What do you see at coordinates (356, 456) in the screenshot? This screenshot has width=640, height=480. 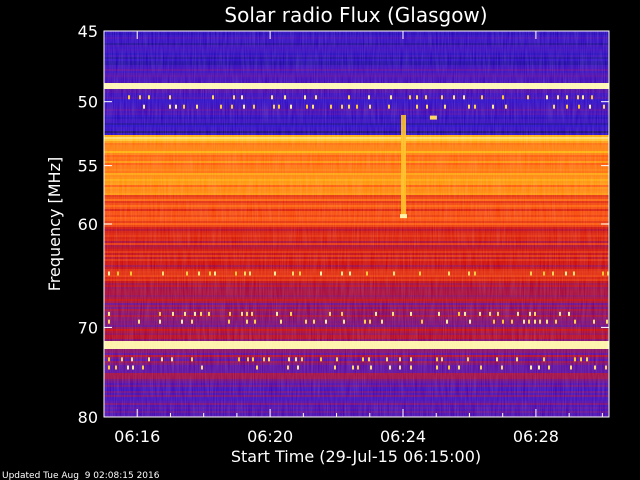 I see `x-axis-label: Start Time (29-Jul-15 06:15:00)` at bounding box center [356, 456].